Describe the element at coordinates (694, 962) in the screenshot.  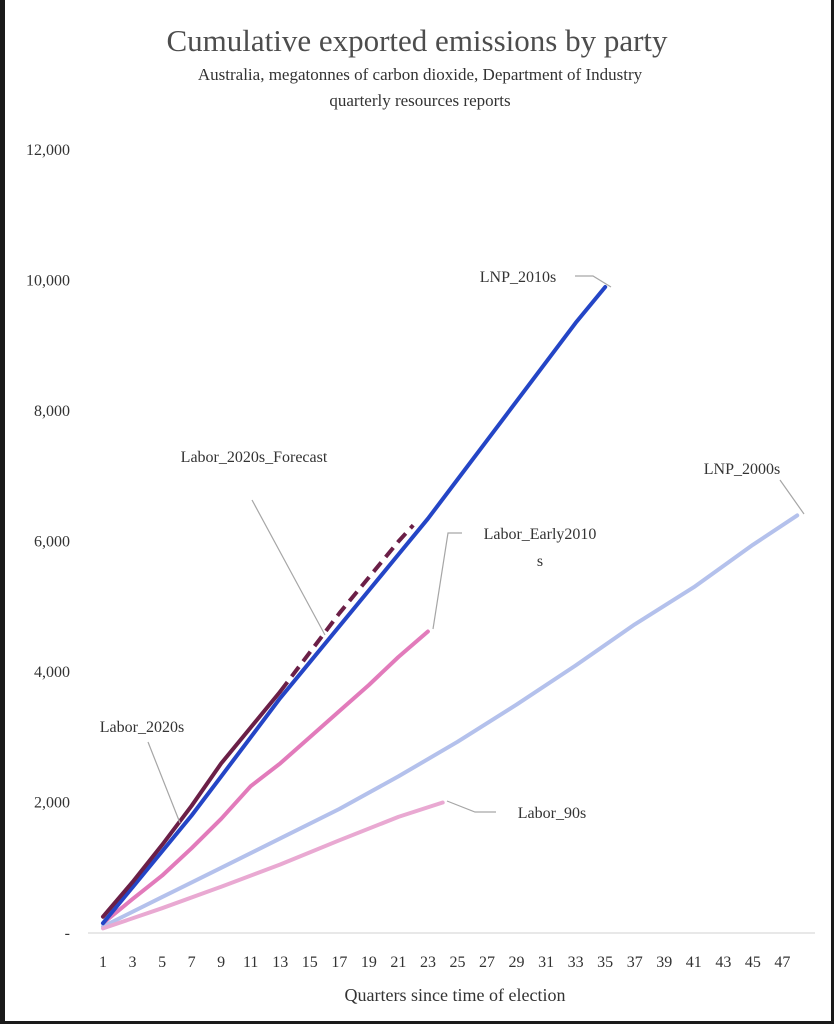
I see `x-tick-label: 41` at that location.